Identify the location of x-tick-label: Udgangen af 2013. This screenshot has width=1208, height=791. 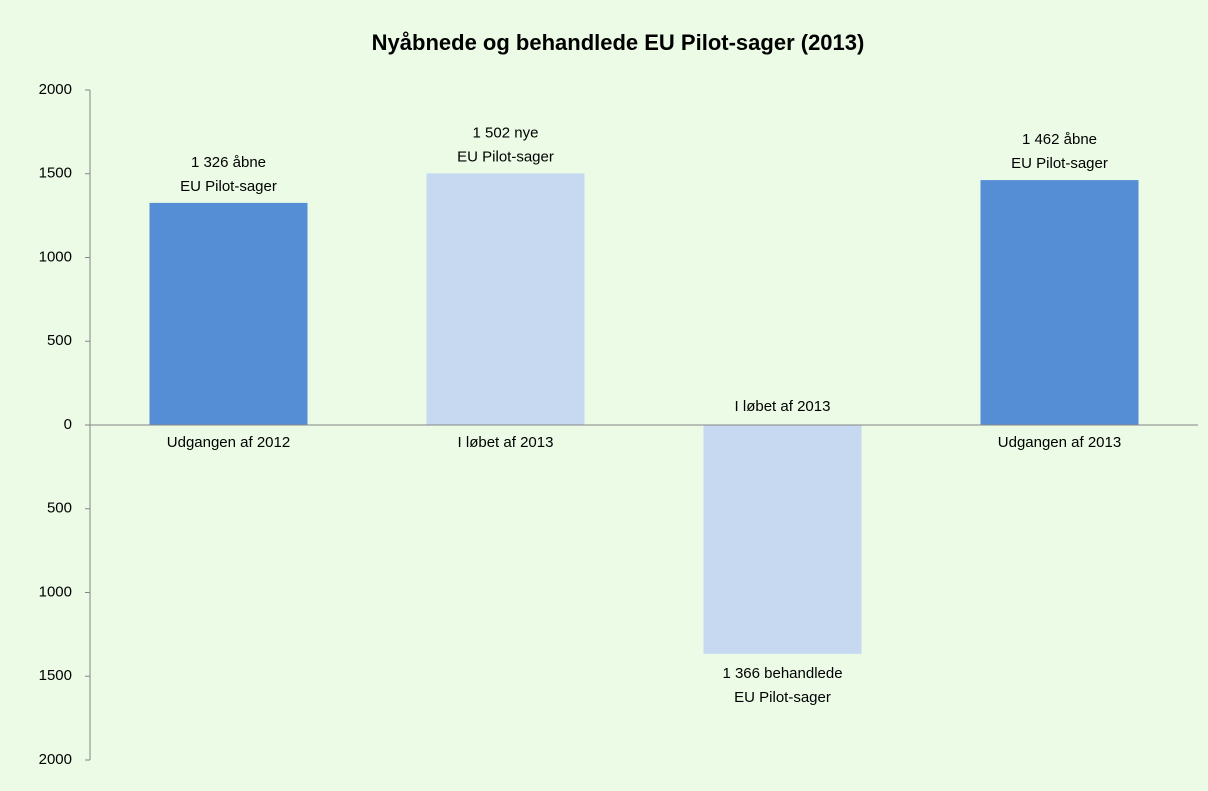
(1059, 442).